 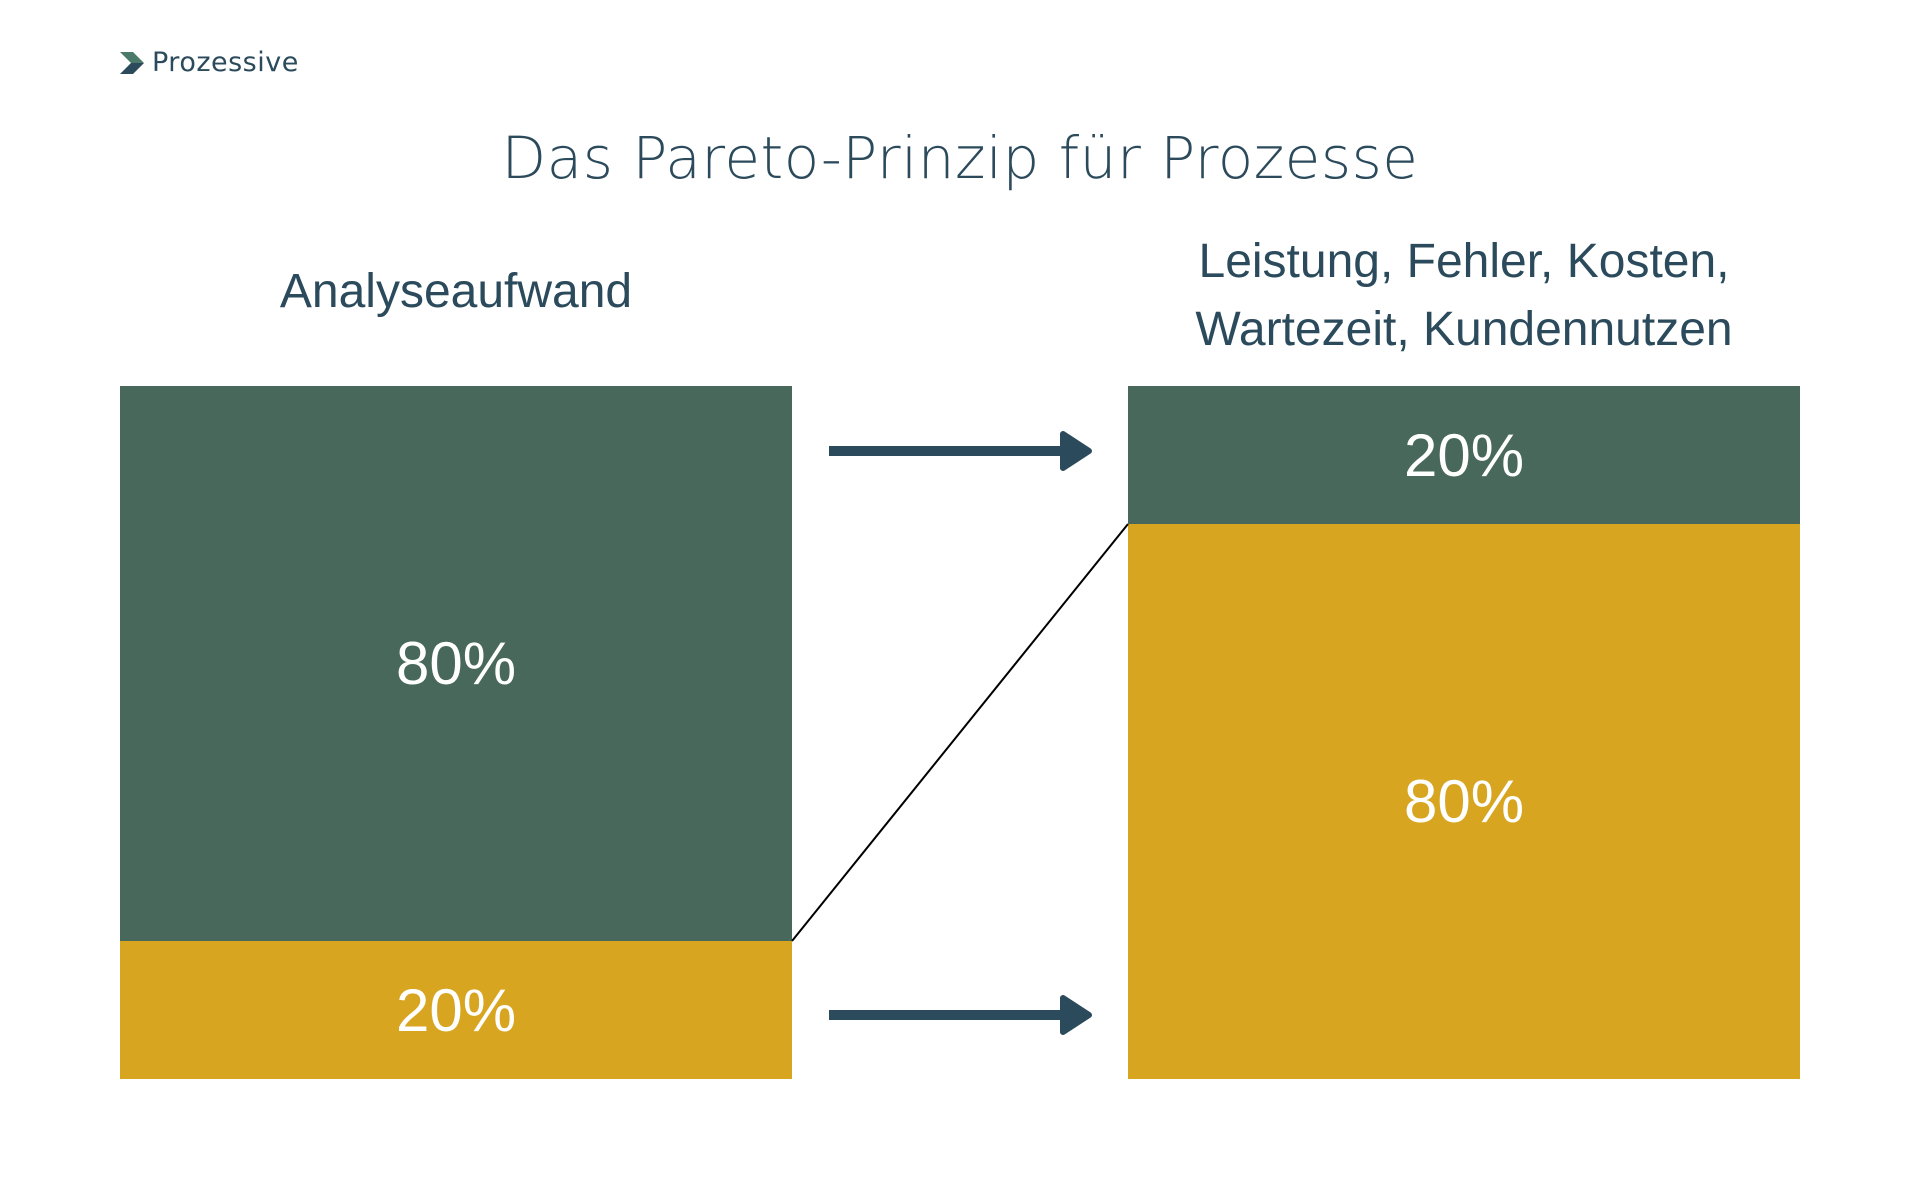 What do you see at coordinates (456, 291) in the screenshot?
I see `left-column-label: Analyseaufwand` at bounding box center [456, 291].